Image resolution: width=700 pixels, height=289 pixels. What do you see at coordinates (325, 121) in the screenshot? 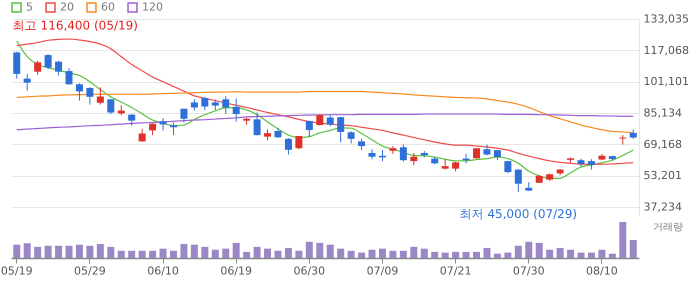
I see `line-series` at bounding box center [325, 121].